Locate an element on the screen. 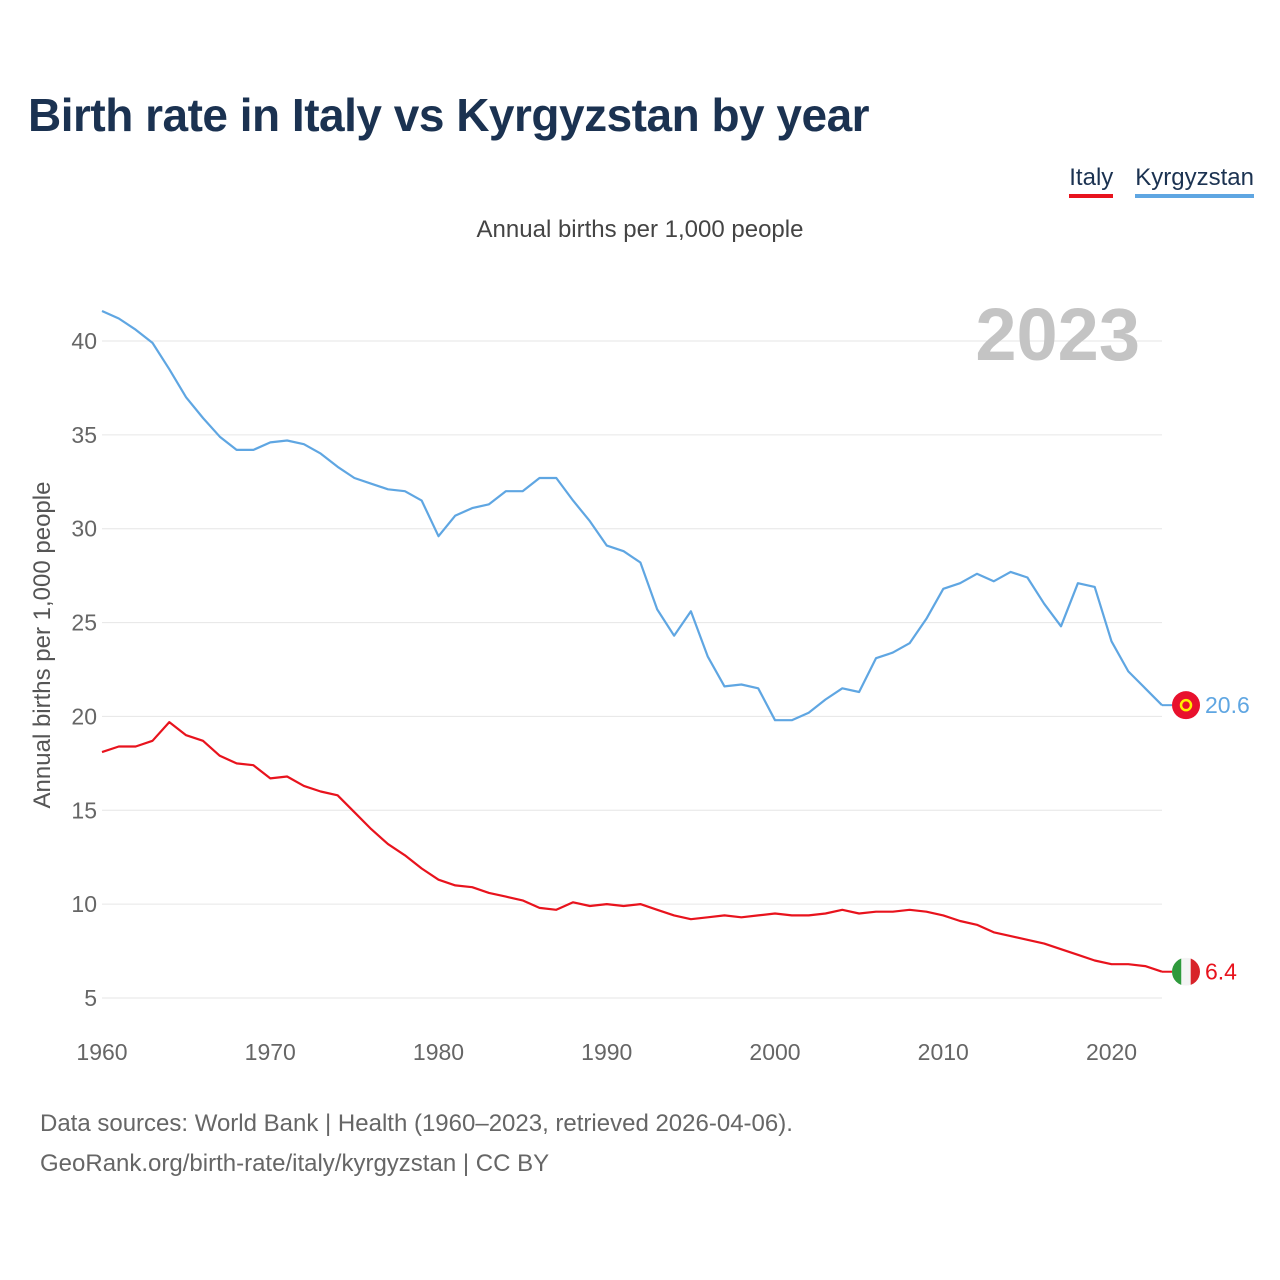 This screenshot has height=1280, width=1280. x-tick-label: 1980 is located at coordinates (438, 1052).